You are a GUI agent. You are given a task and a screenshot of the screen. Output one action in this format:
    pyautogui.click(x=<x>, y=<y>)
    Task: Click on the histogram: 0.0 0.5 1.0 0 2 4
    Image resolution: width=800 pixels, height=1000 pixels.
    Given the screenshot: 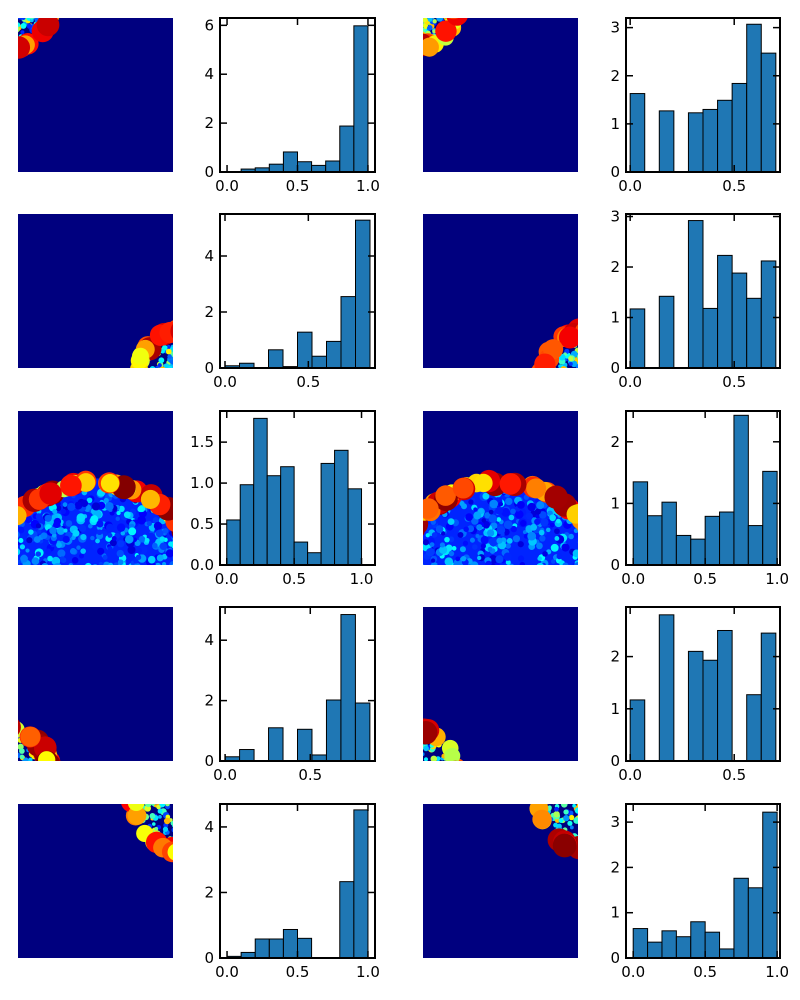 What is the action you would take?
    pyautogui.click(x=292, y=892)
    